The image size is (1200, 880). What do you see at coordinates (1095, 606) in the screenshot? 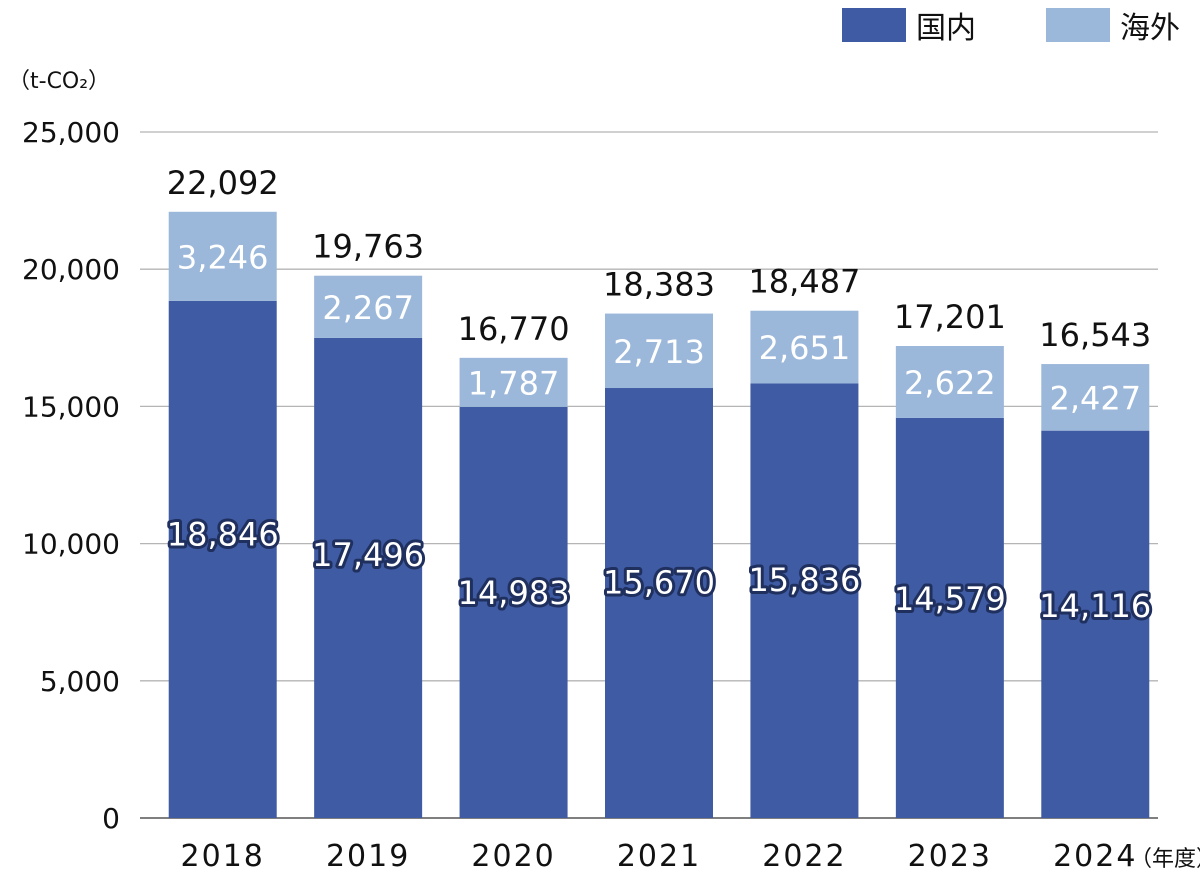
I see `data-label-domestic: 14,116` at bounding box center [1095, 606].